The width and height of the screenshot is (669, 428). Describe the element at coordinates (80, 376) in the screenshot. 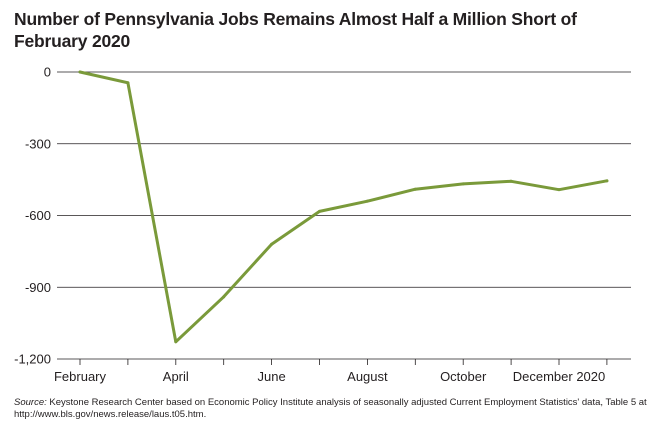

I see `x-tick-label-0: February` at that location.